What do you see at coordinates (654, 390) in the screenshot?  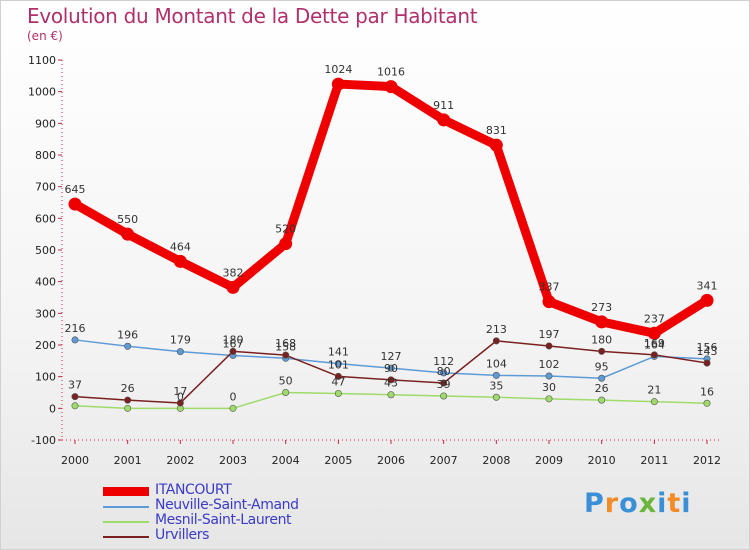 I see `data-label: 21` at bounding box center [654, 390].